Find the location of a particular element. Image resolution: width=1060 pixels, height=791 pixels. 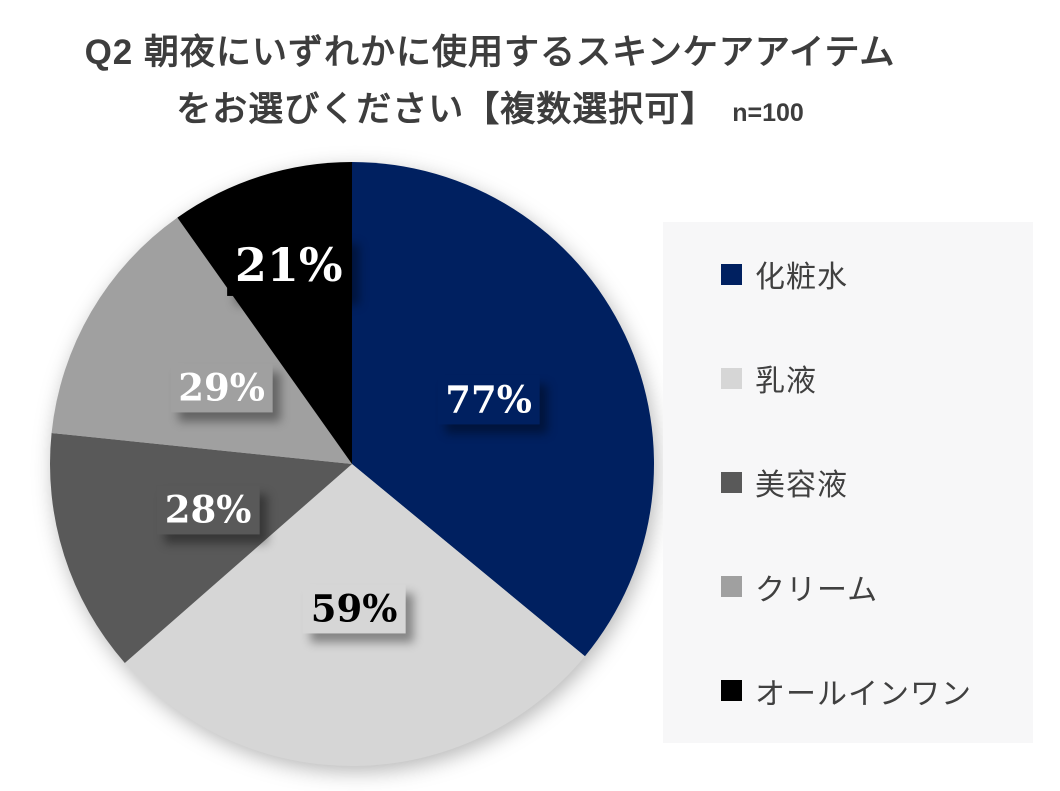

legend-item-3: クリーム is located at coordinates (877, 587).